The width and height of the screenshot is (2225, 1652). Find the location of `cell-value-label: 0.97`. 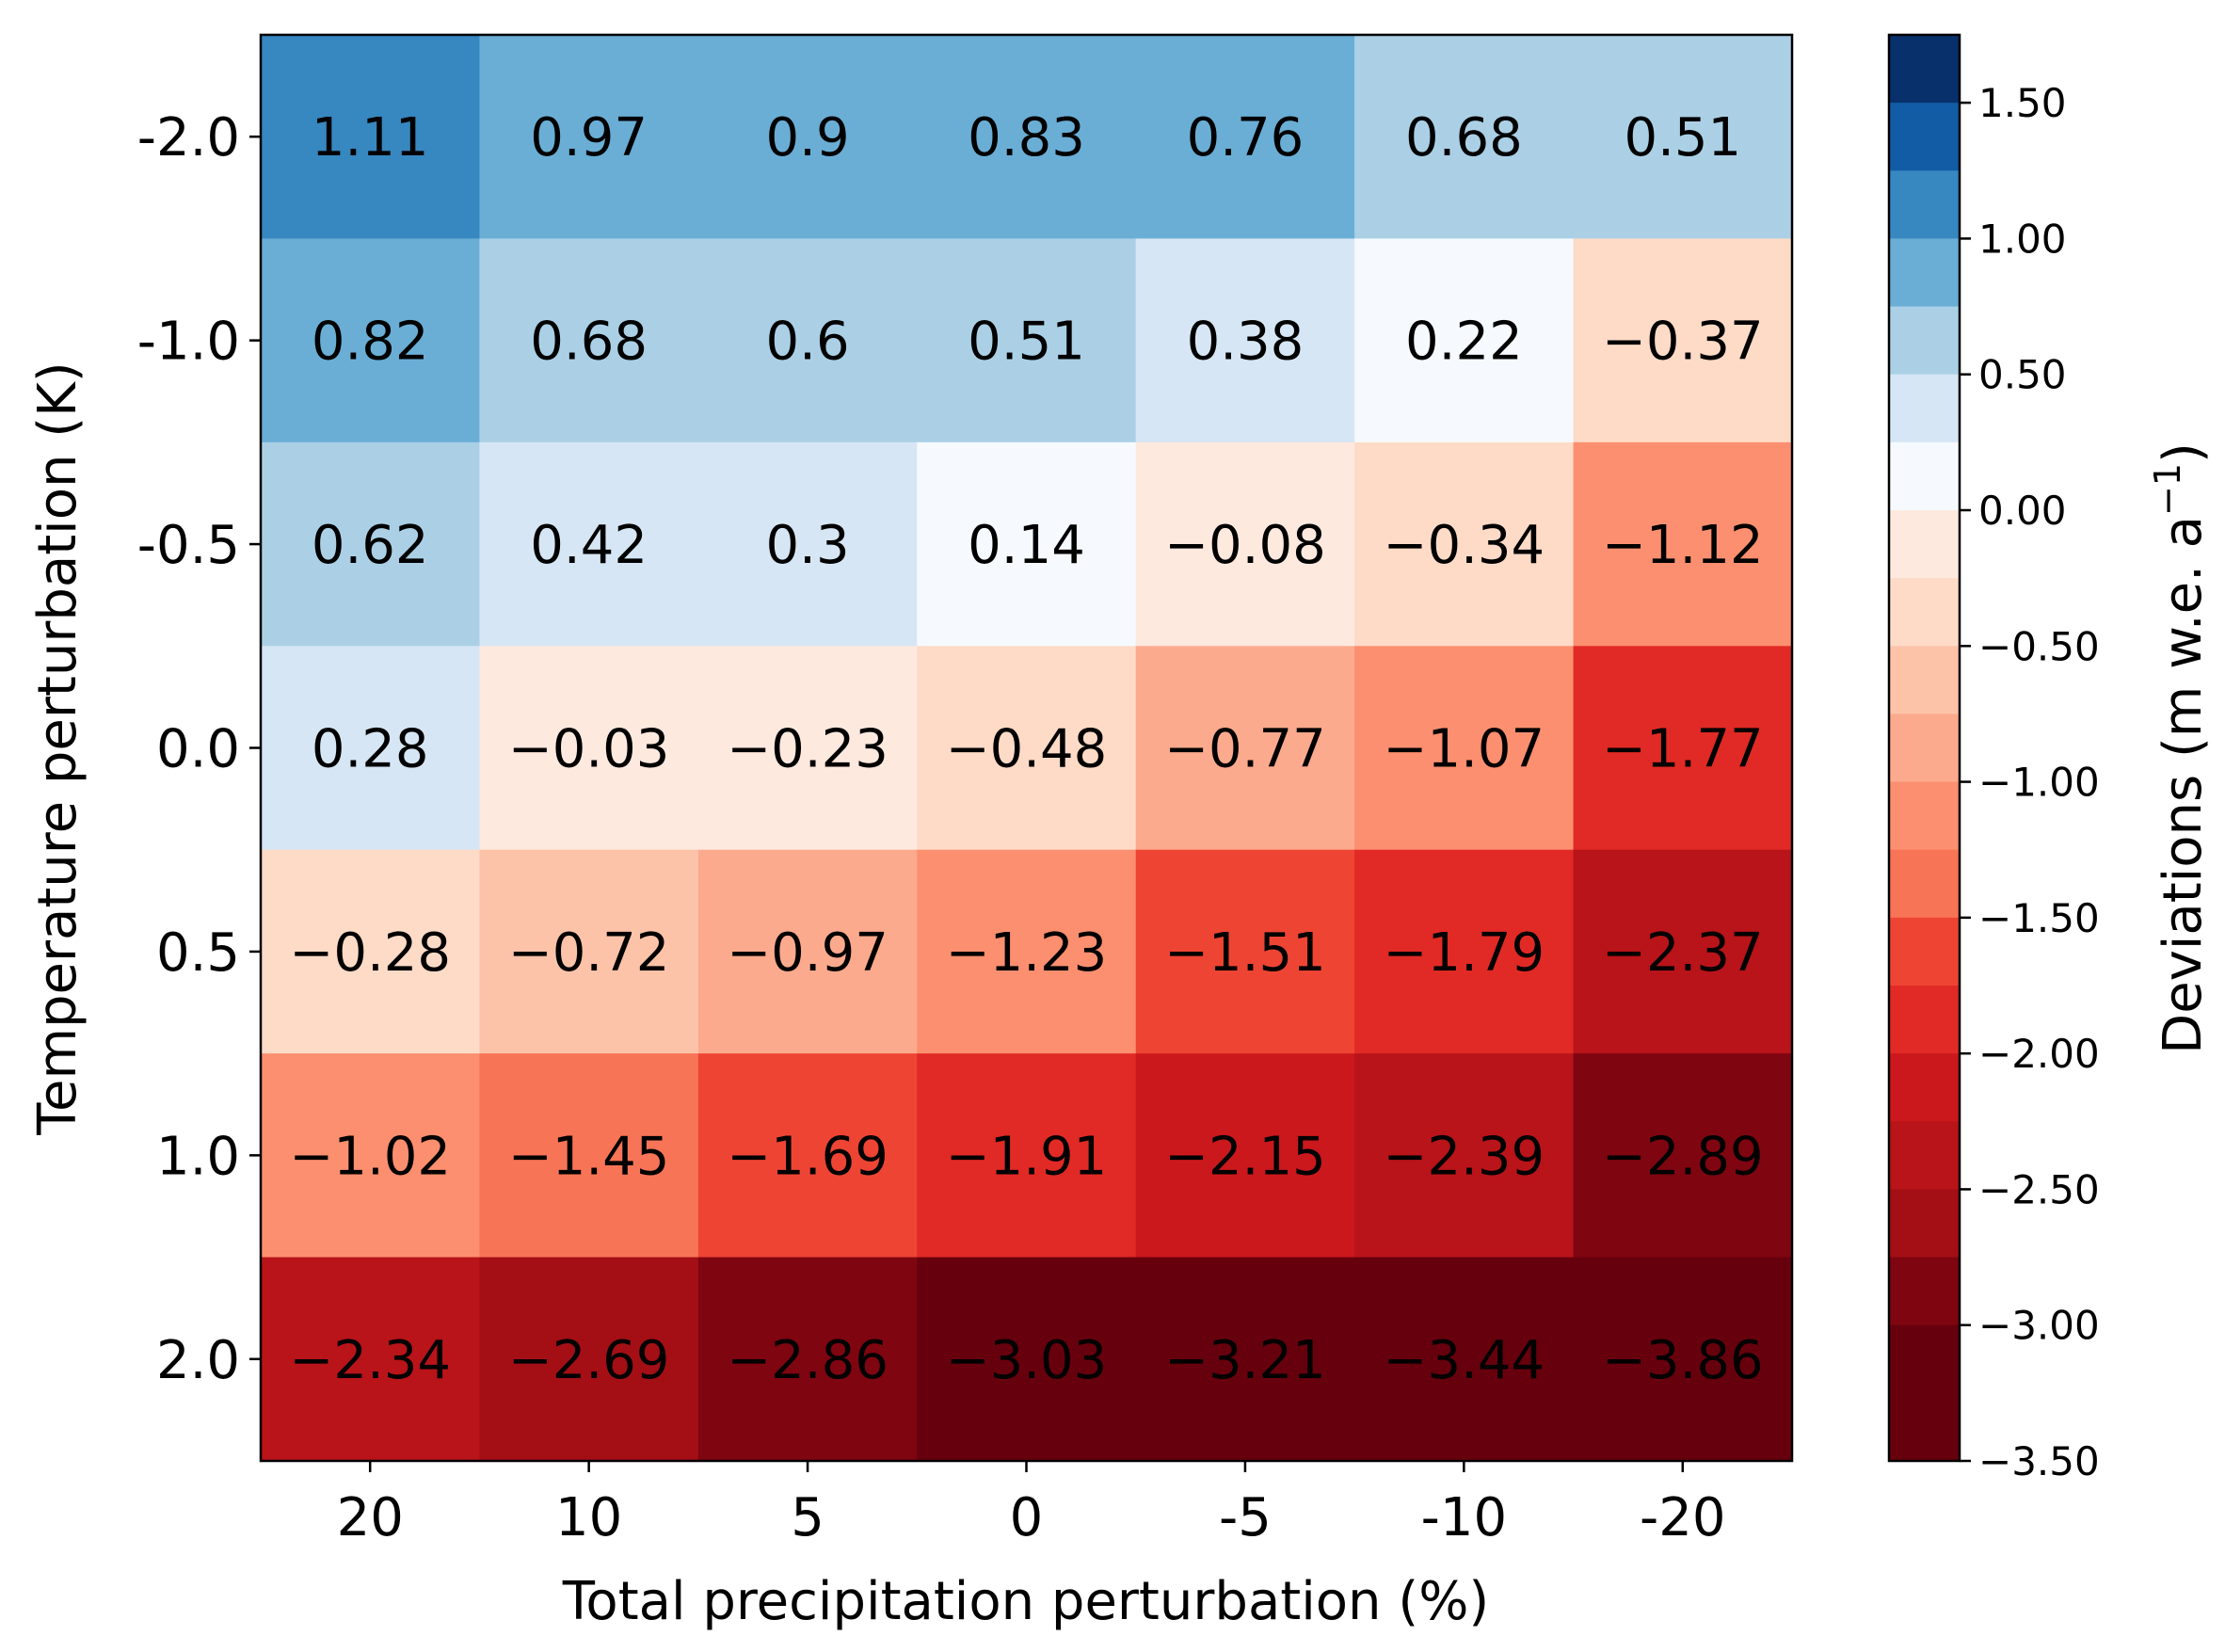

cell-value-label: 0.97 is located at coordinates (589, 137).